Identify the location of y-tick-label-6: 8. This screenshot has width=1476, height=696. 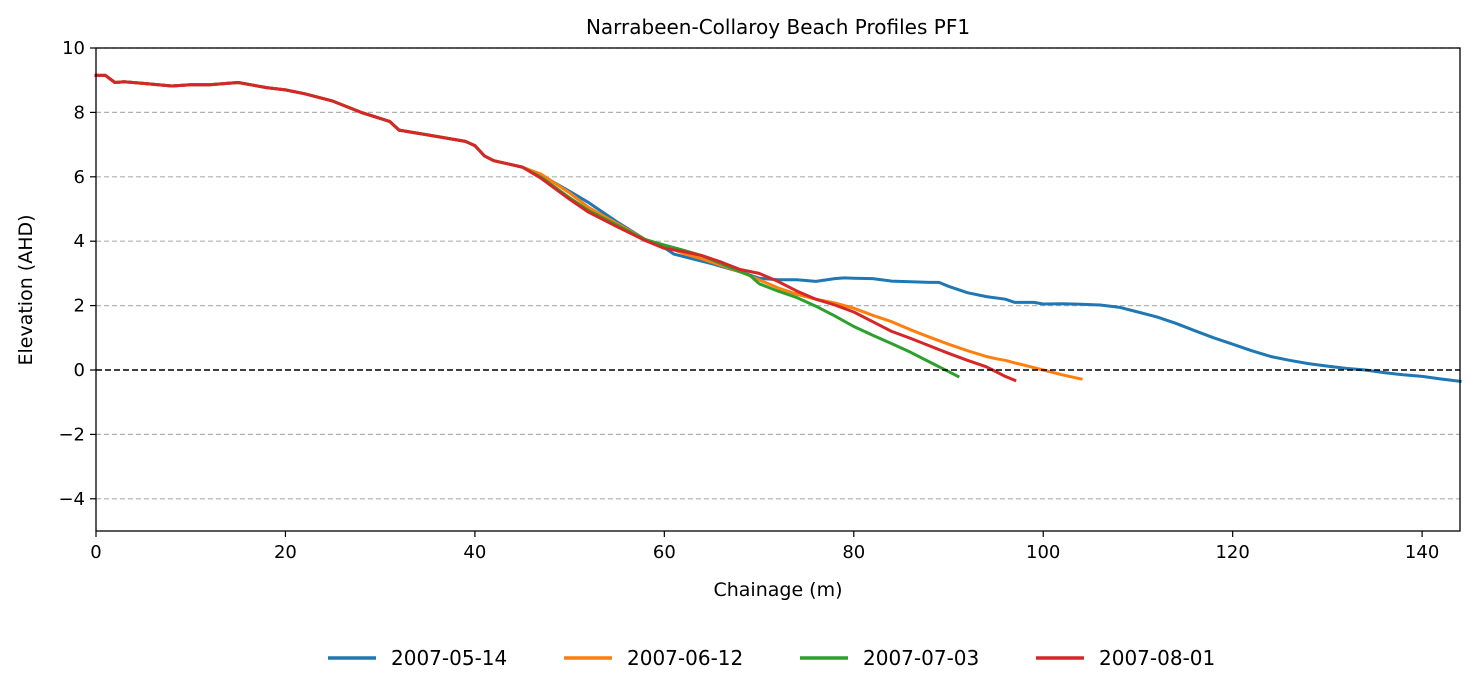
(79, 112).